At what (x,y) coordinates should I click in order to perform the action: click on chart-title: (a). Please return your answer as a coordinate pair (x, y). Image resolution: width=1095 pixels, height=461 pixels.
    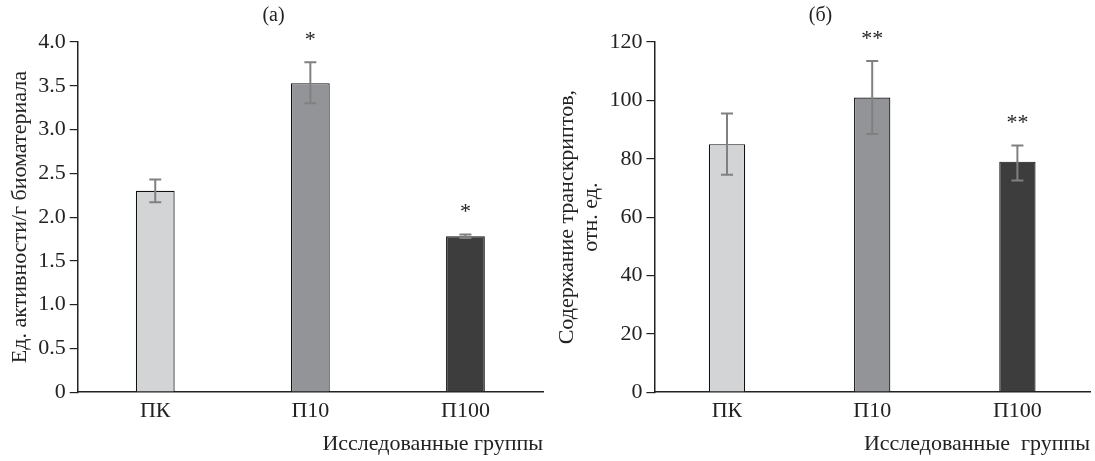
    Looking at the image, I should click on (273, 15).